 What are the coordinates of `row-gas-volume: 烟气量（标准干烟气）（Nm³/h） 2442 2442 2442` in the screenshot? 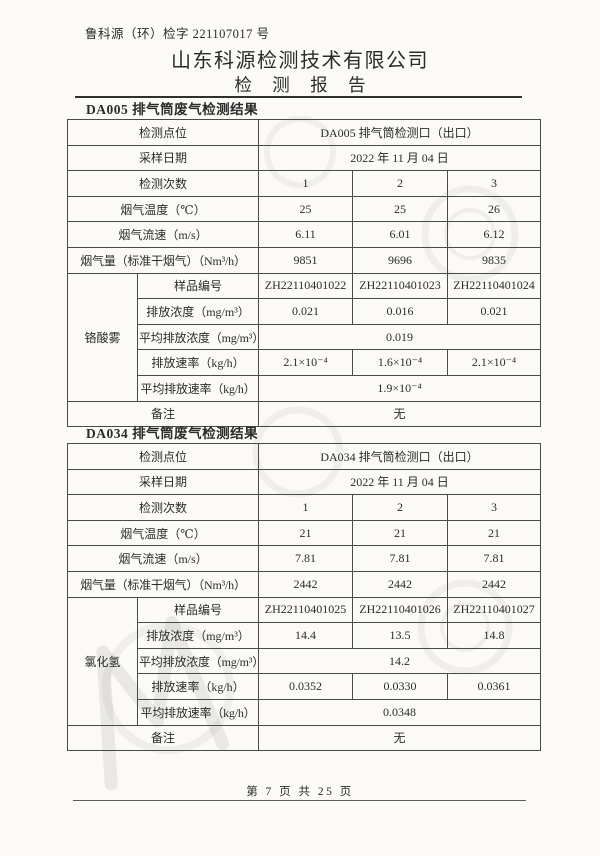 It's located at (304, 584).